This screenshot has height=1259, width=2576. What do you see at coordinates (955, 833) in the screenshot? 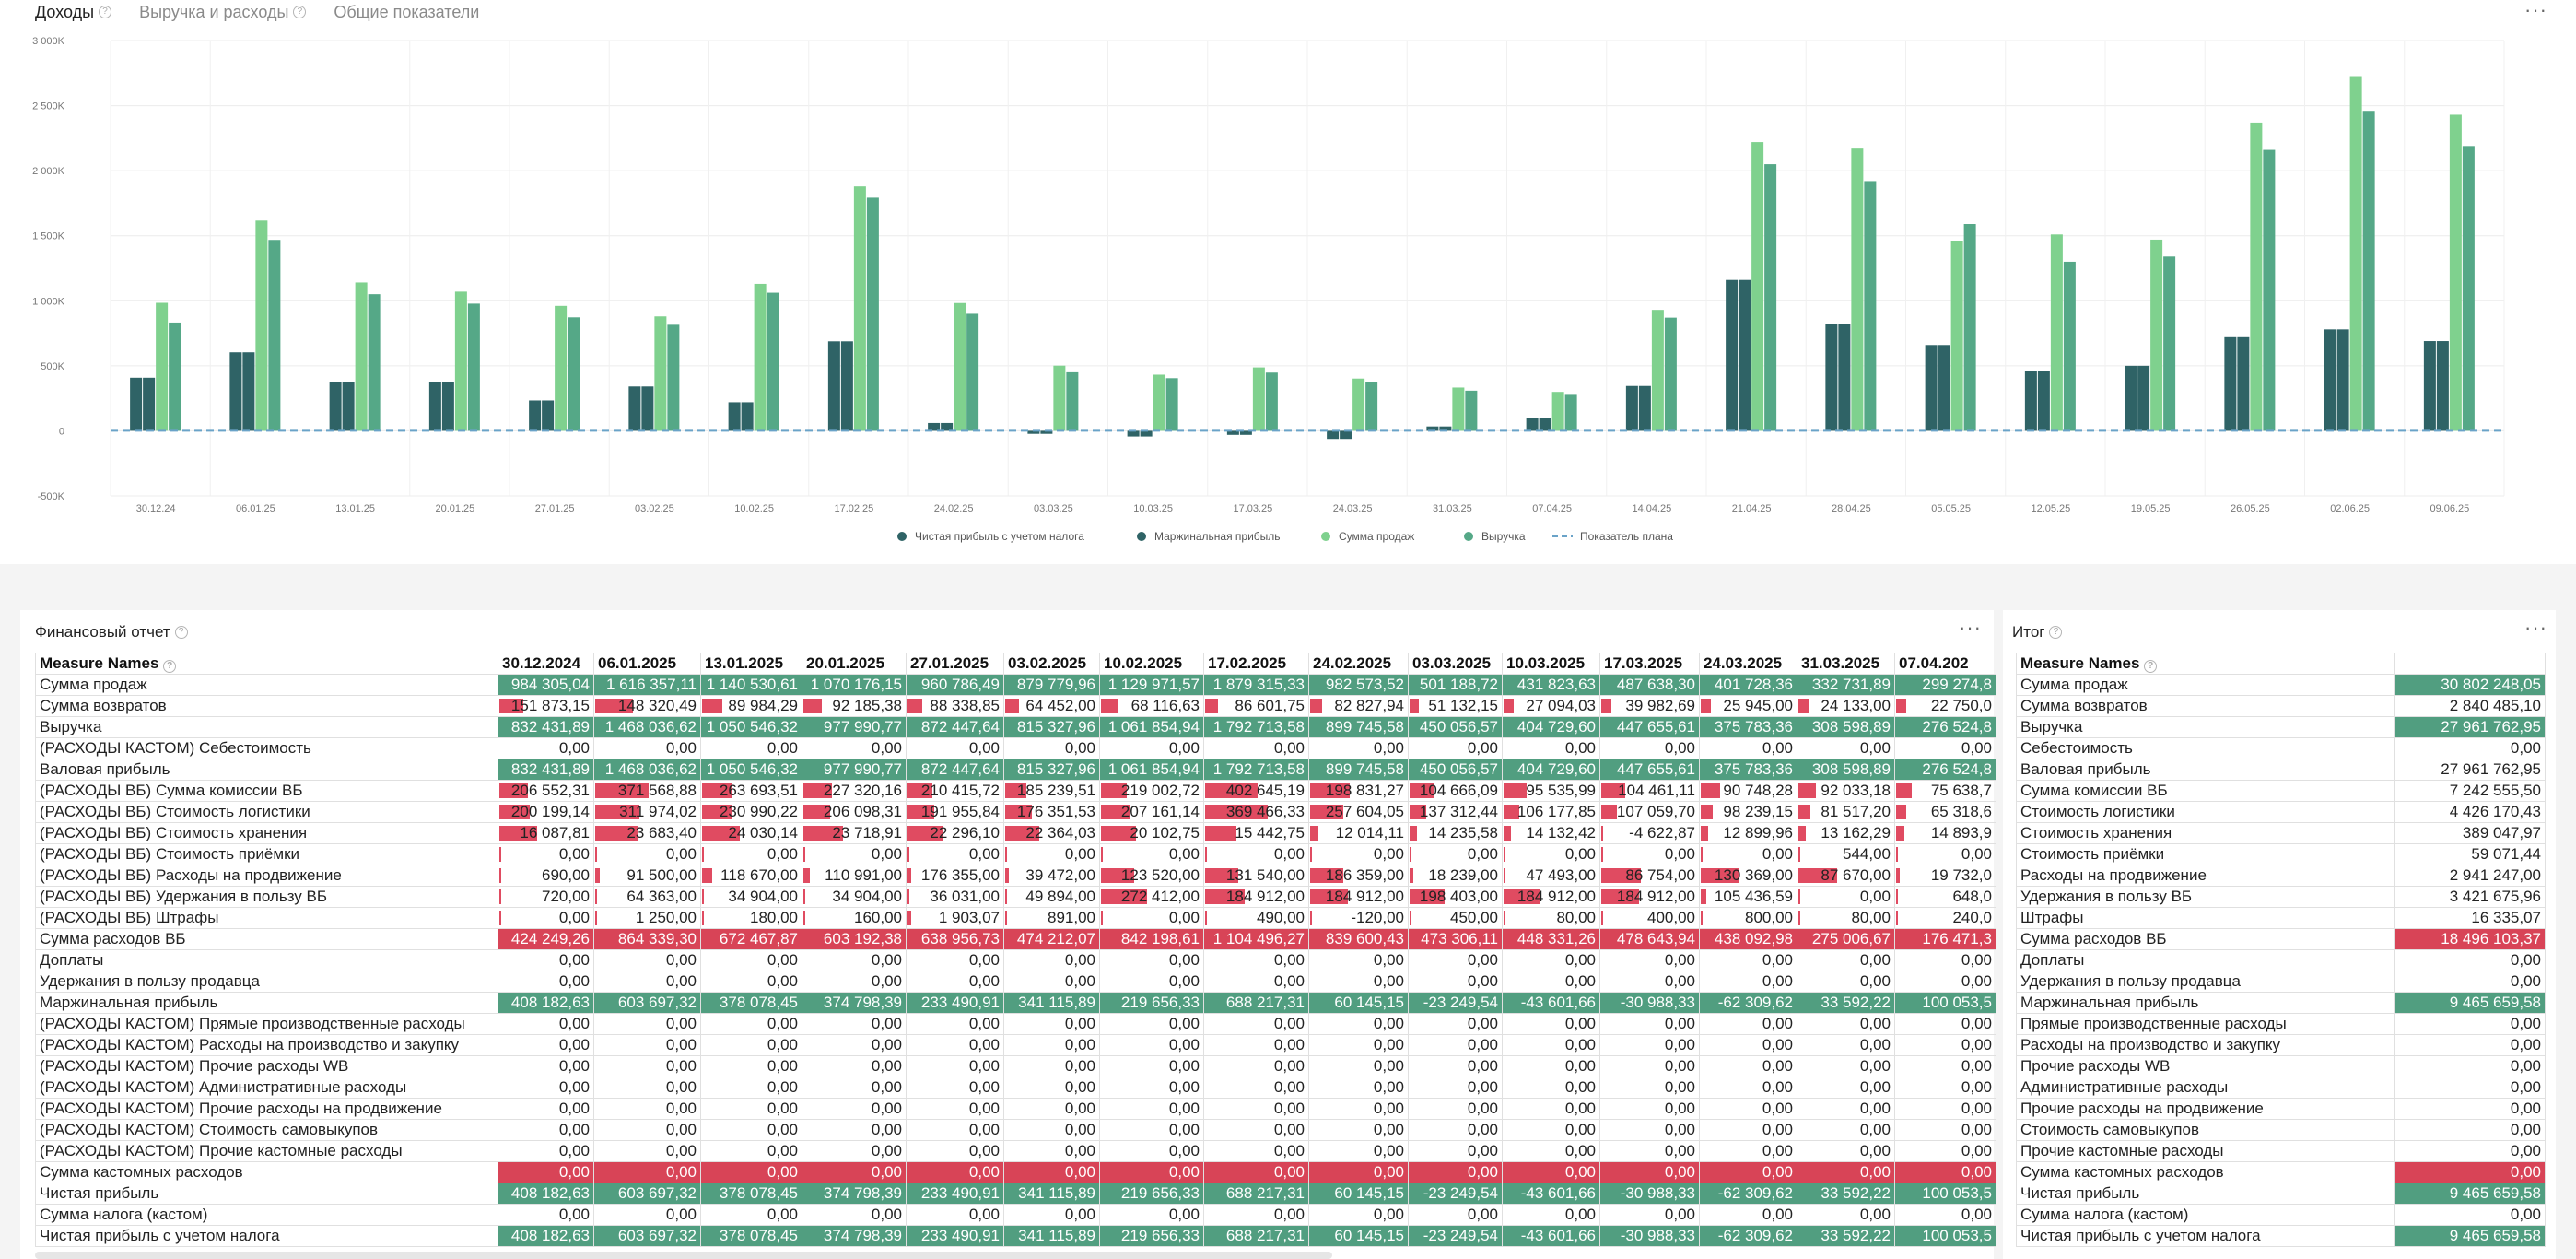
I see `table-cell: 22 296,10` at bounding box center [955, 833].